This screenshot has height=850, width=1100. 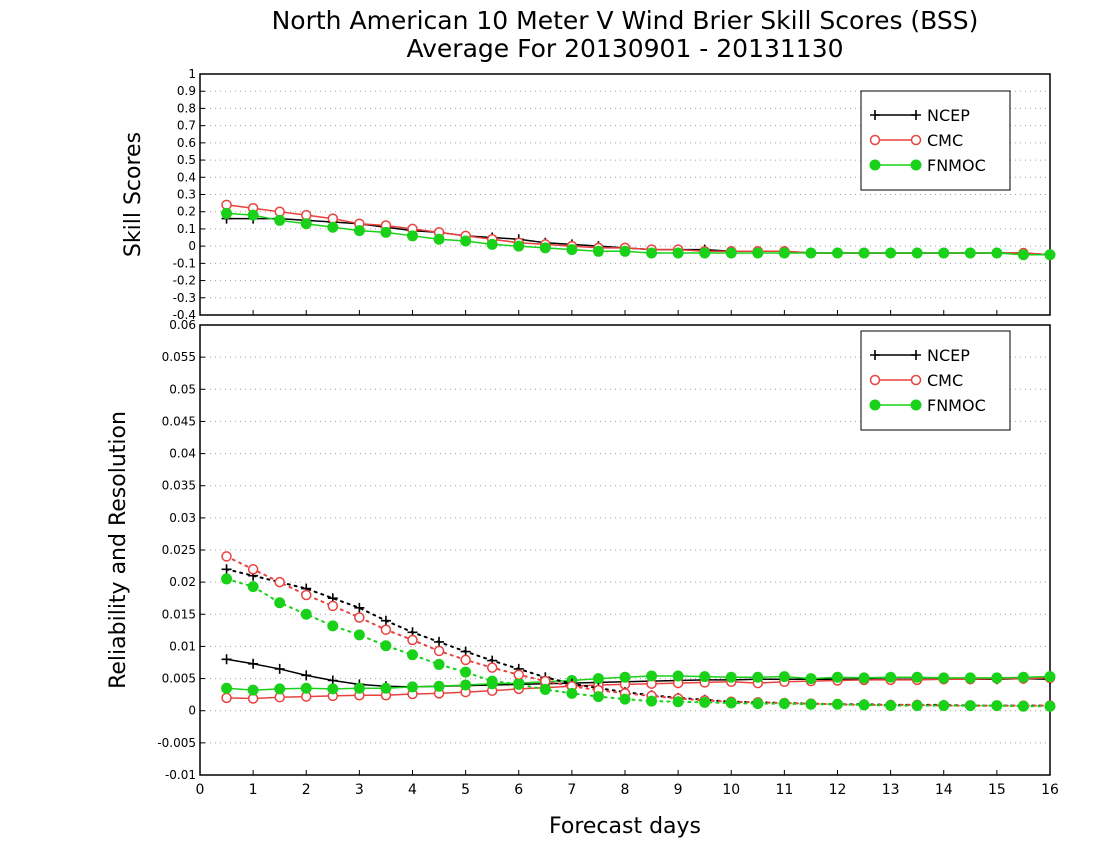 What do you see at coordinates (182, 389) in the screenshot?
I see `y-tick-label: 0.05` at bounding box center [182, 389].